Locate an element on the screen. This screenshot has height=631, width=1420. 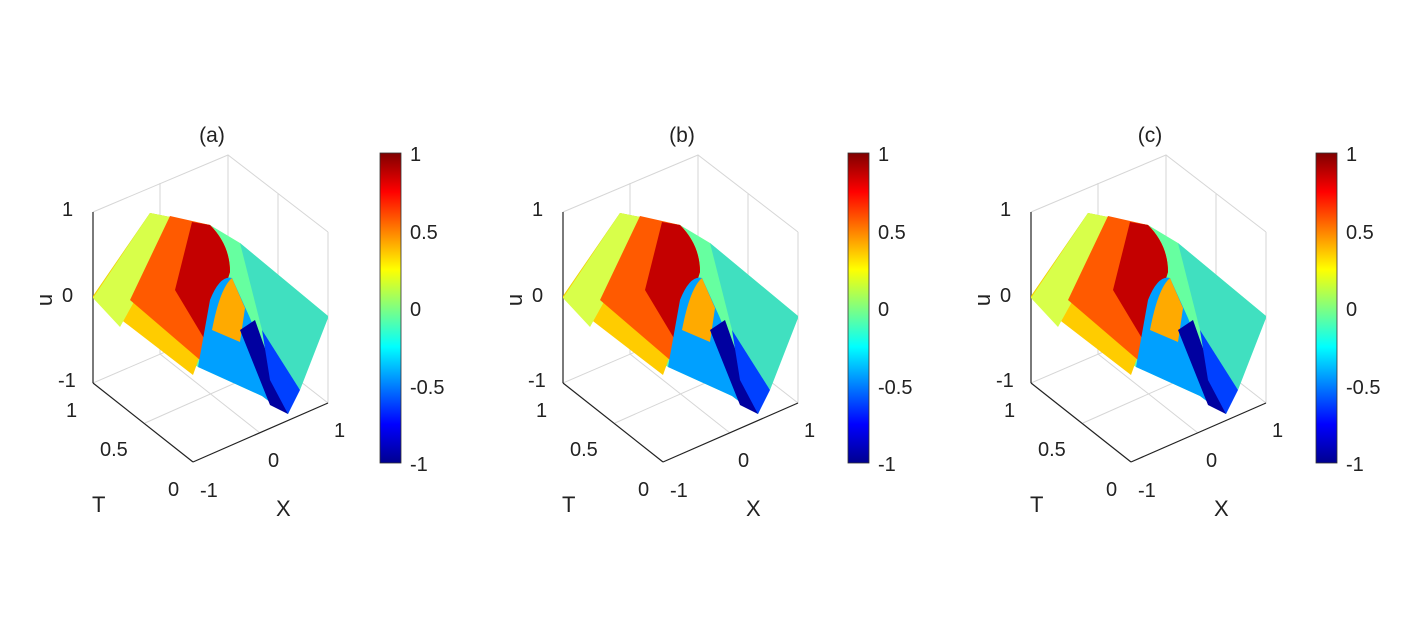
panel-title: (b) is located at coordinates (682, 135).